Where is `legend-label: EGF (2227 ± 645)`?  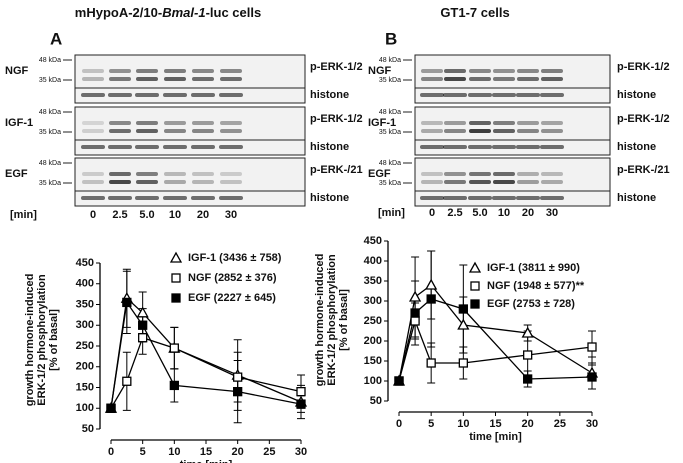
legend-label: EGF (2227 ± 645) is located at coordinates (232, 298).